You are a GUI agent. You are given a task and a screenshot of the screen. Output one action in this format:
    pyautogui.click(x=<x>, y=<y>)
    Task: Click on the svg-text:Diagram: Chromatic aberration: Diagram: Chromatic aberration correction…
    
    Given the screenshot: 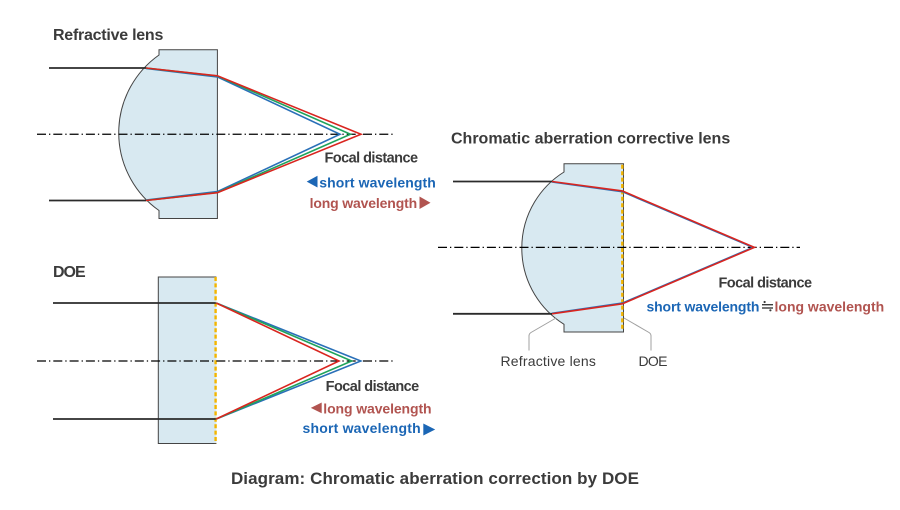 What is the action you would take?
    pyautogui.click(x=435, y=478)
    